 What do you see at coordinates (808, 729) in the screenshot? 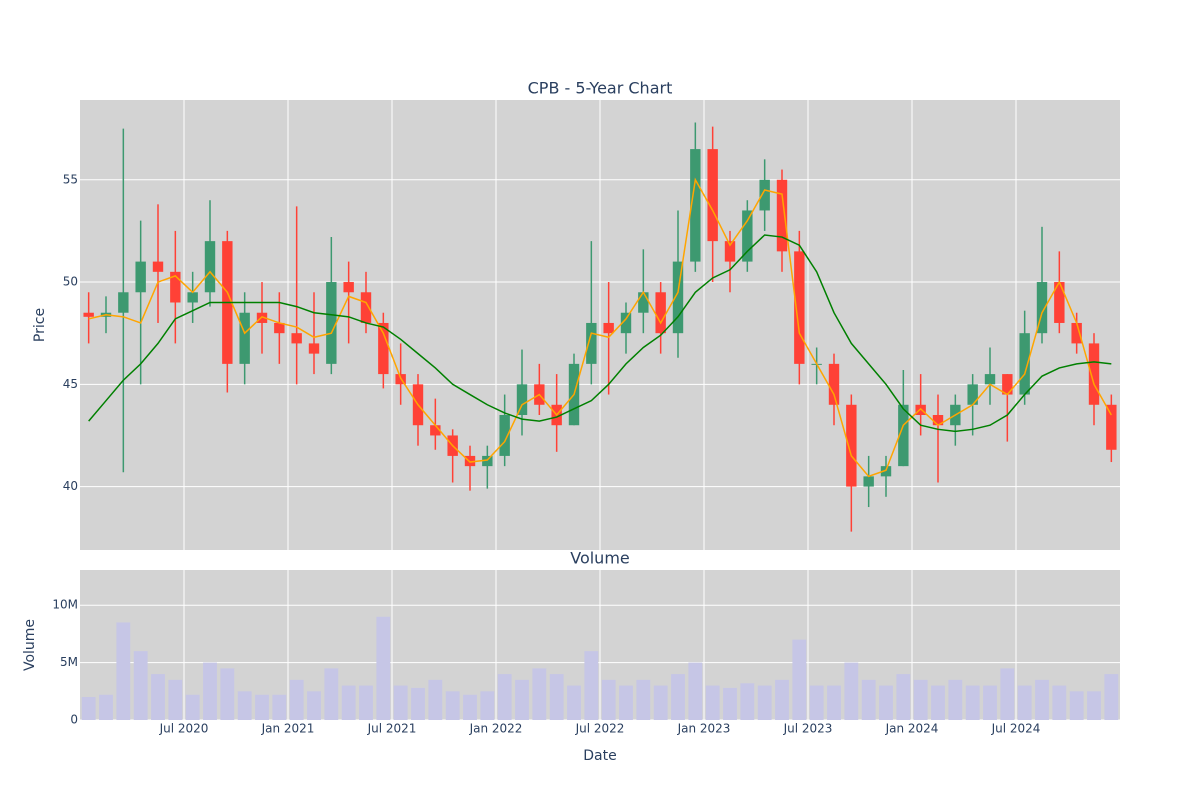
I see `x-tick-label: Jul 2023` at bounding box center [808, 729].